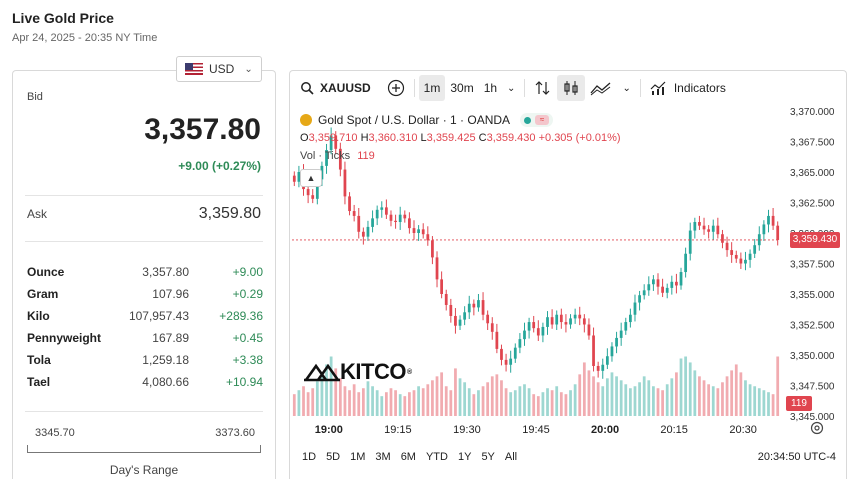  What do you see at coordinates (307, 88) in the screenshot?
I see `search-icon` at bounding box center [307, 88].